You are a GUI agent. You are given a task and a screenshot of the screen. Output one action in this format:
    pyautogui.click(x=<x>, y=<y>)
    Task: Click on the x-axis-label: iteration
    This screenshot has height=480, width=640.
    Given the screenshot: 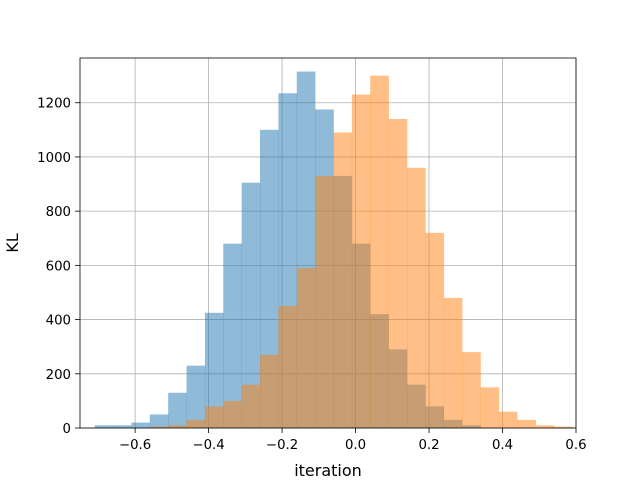 What is the action you would take?
    pyautogui.click(x=328, y=470)
    